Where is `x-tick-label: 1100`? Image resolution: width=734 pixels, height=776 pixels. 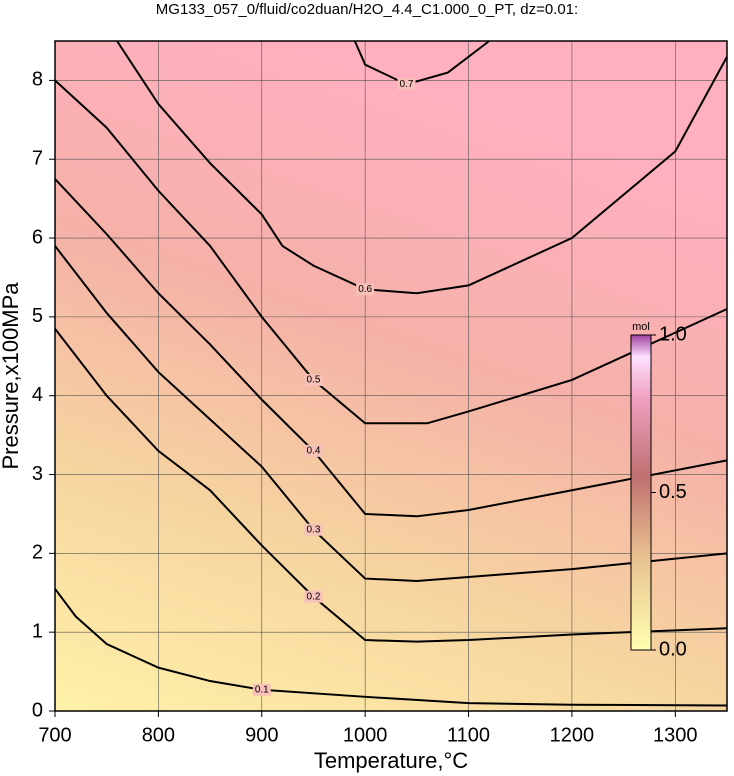
x-tick-label: 1100 is located at coordinates (468, 735).